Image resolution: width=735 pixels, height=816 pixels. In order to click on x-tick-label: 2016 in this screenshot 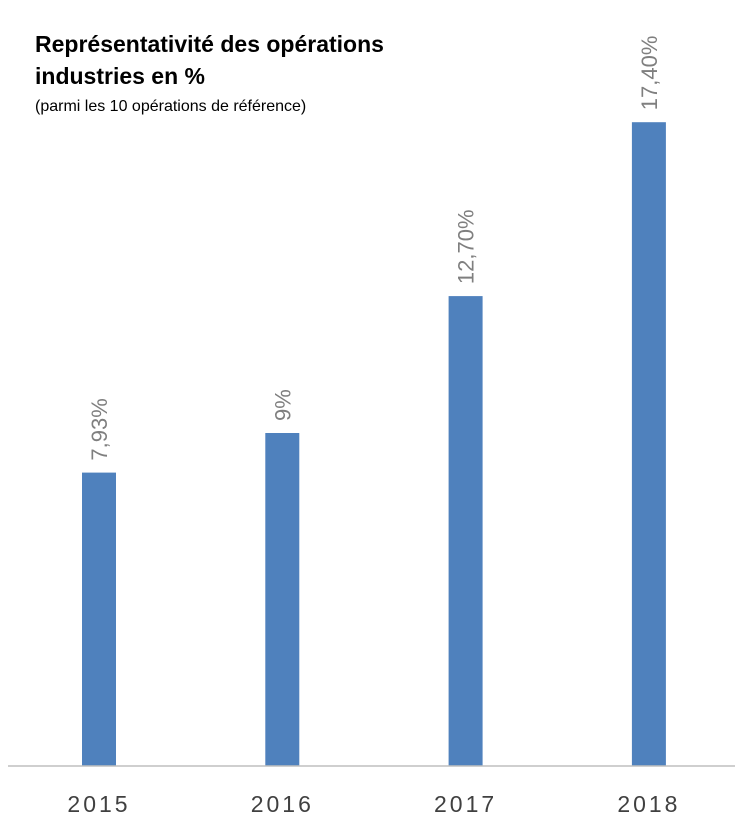, I will do `click(282, 803)`.